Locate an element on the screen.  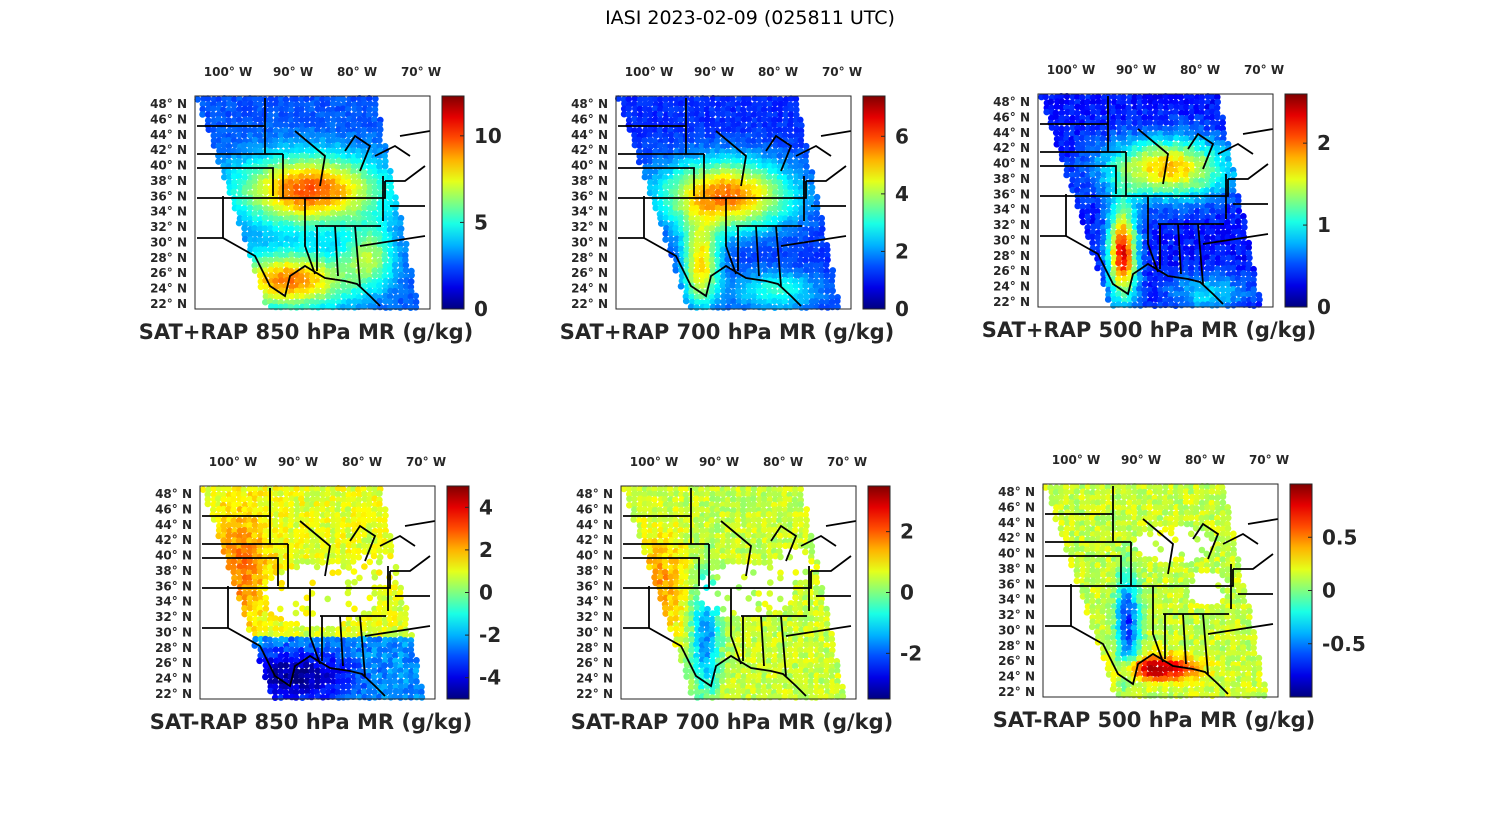
lat-tick-label: 22° N is located at coordinates (589, 304).